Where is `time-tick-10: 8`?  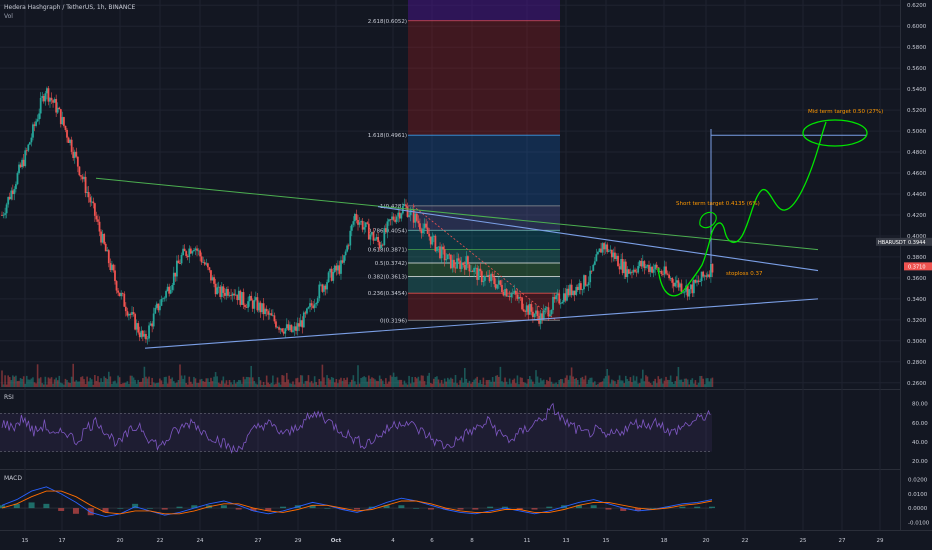 time-tick-10: 8 is located at coordinates (472, 541).